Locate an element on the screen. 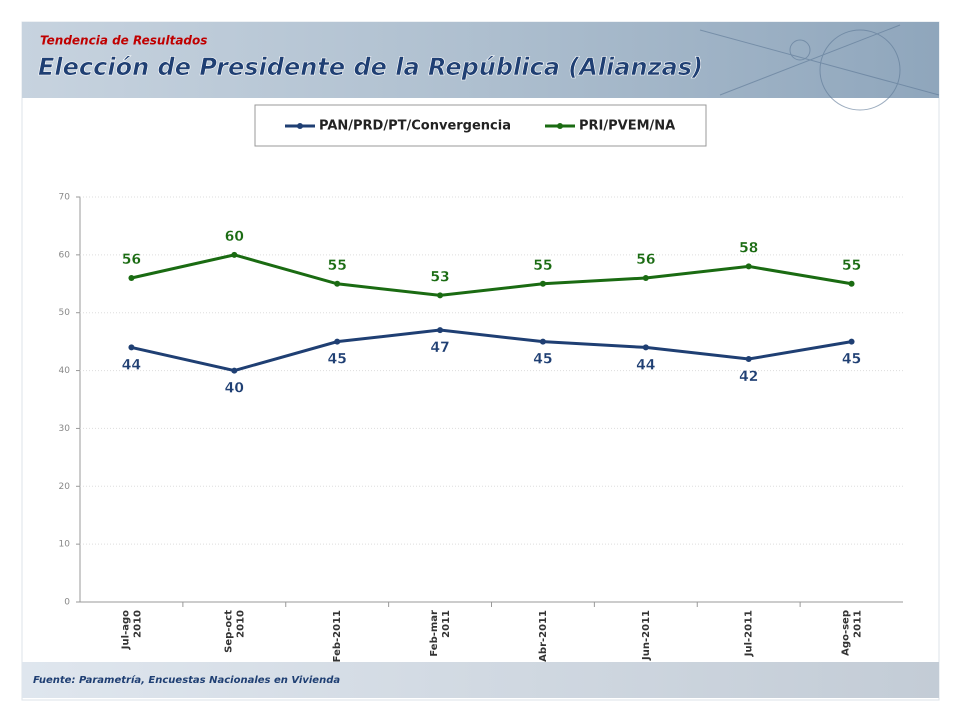  y-tick-label: 30 is located at coordinates (65, 429).